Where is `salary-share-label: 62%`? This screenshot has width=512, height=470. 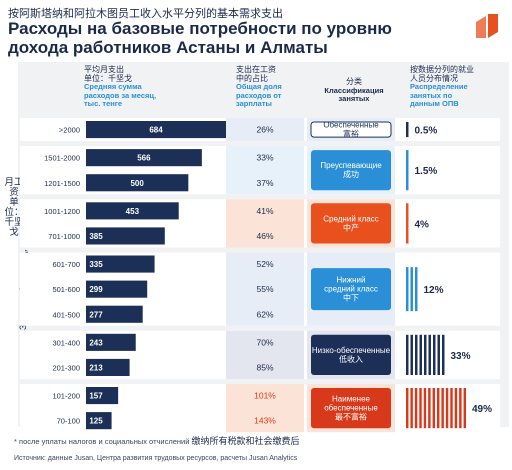
salary-share-label: 62% is located at coordinates (264, 314).